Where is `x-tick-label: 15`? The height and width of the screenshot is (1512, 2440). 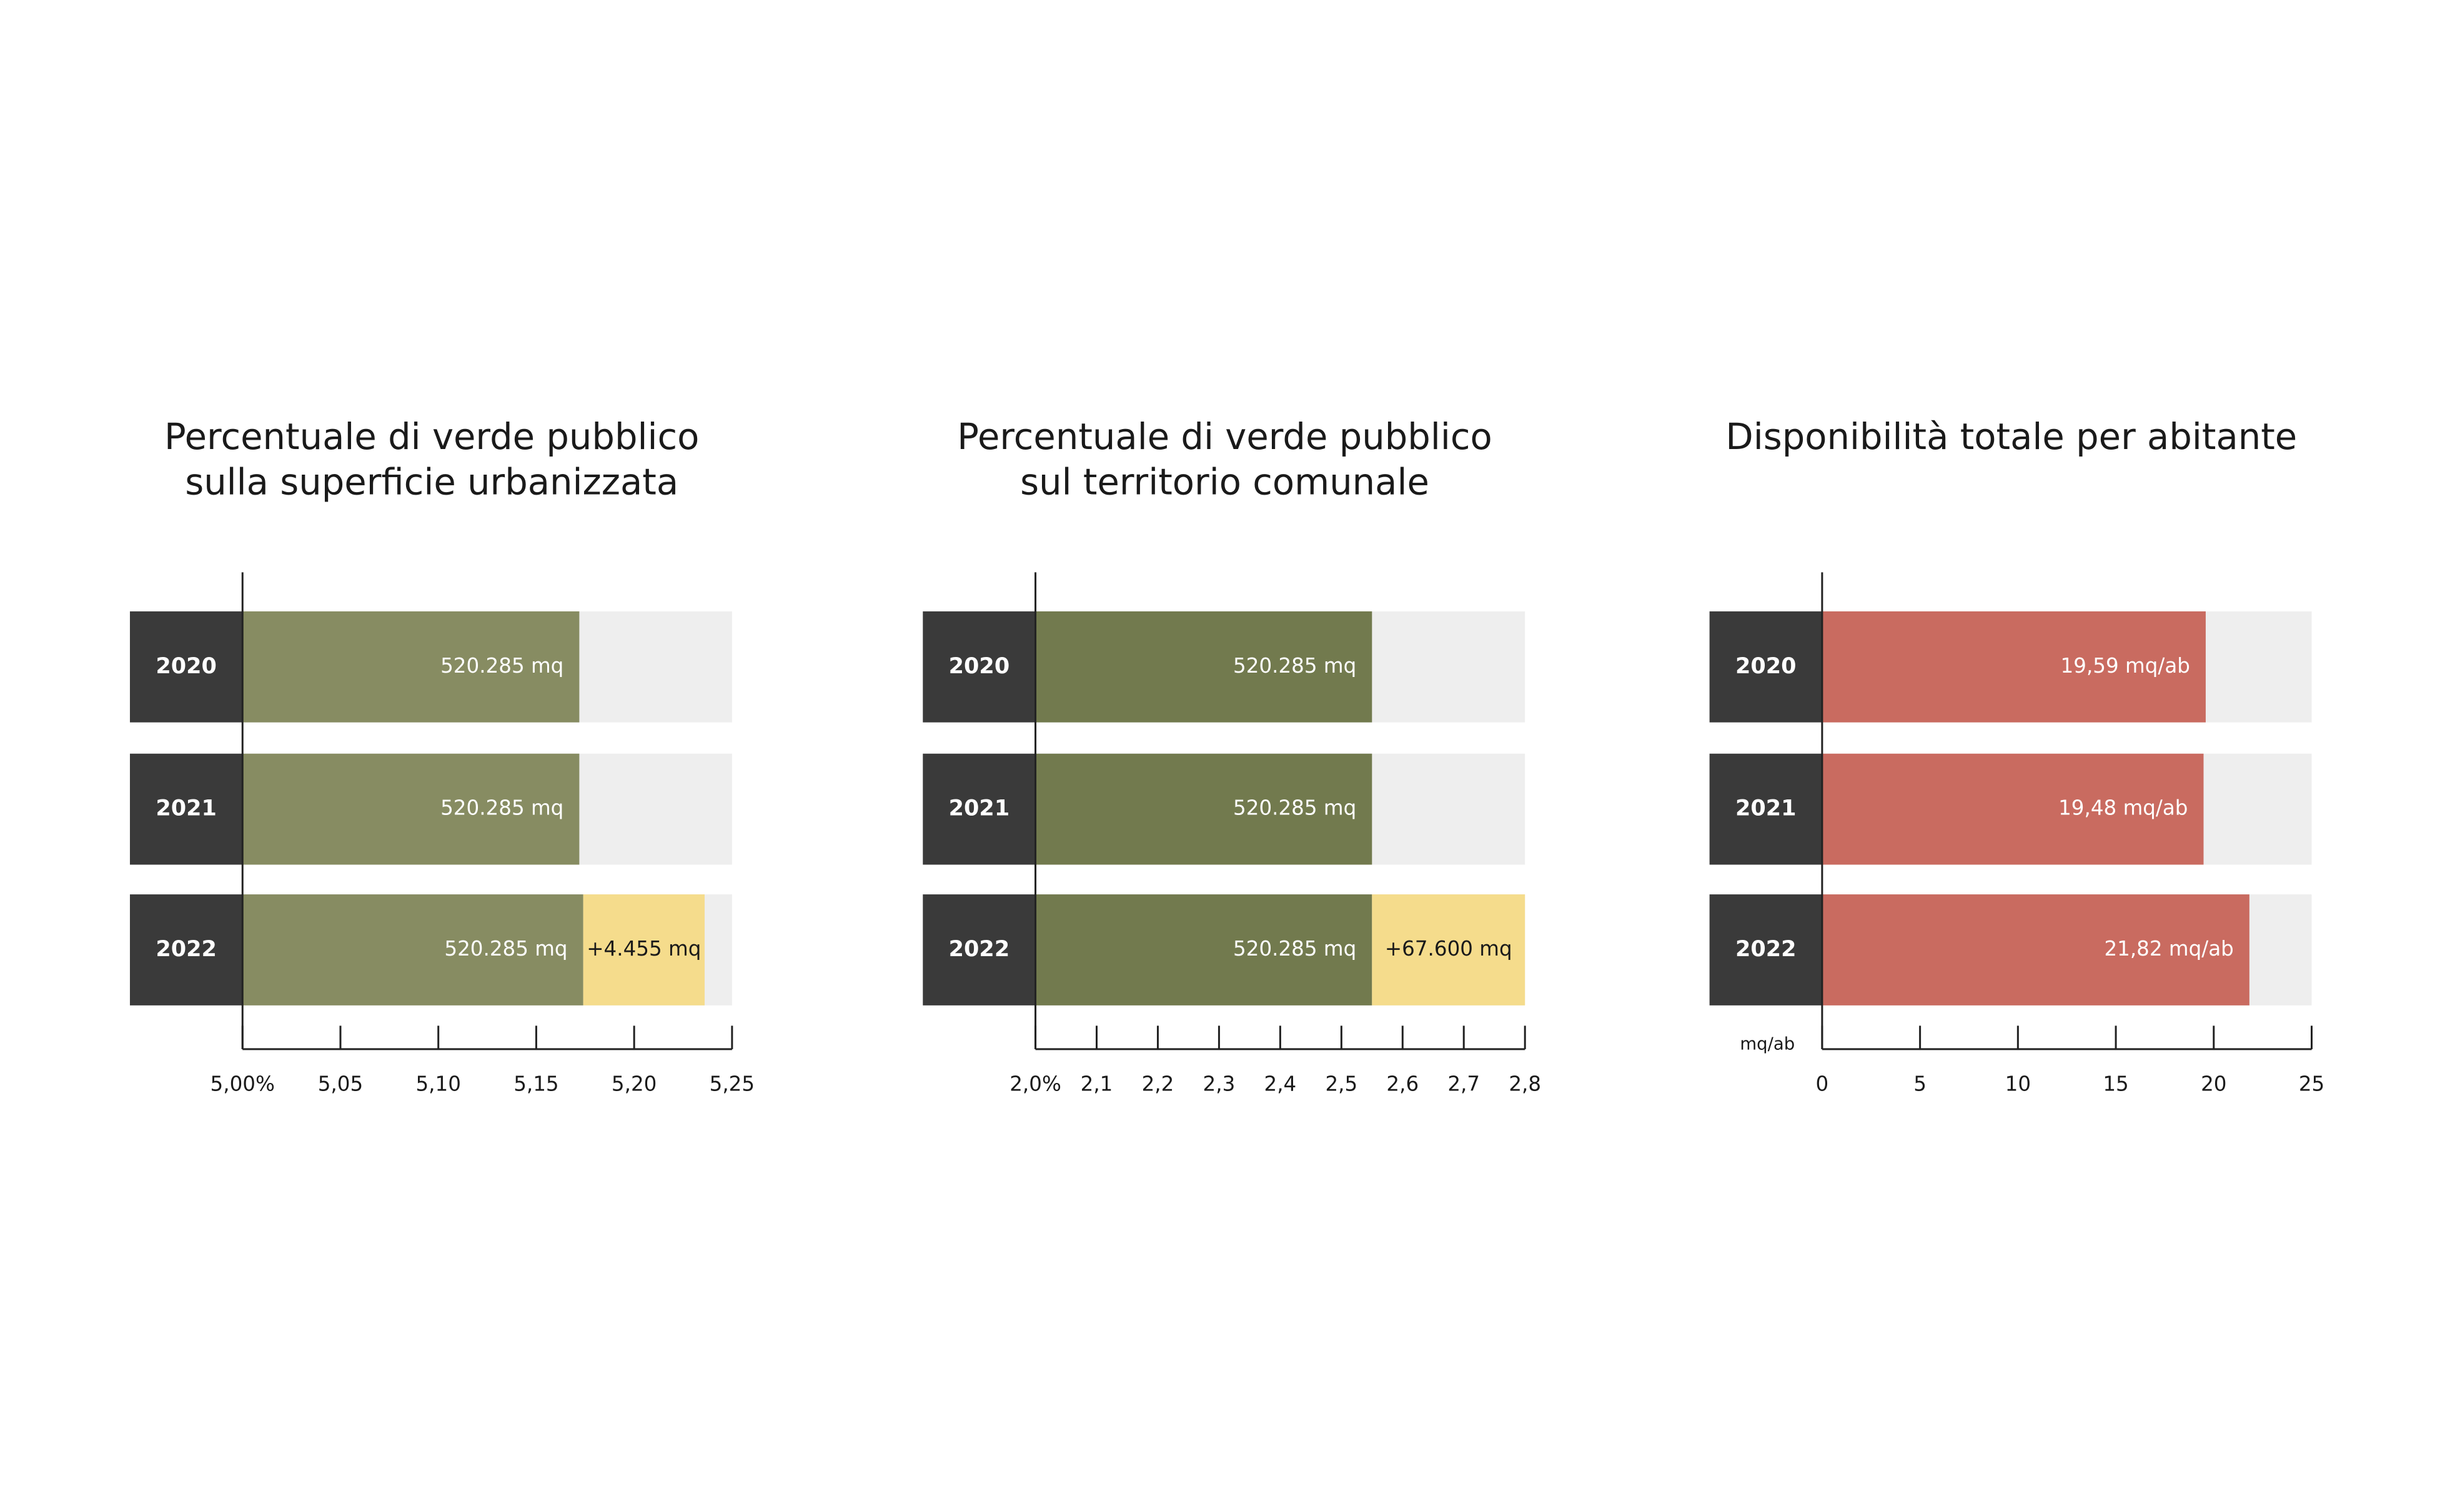
x-tick-label: 15 is located at coordinates (2115, 1084).